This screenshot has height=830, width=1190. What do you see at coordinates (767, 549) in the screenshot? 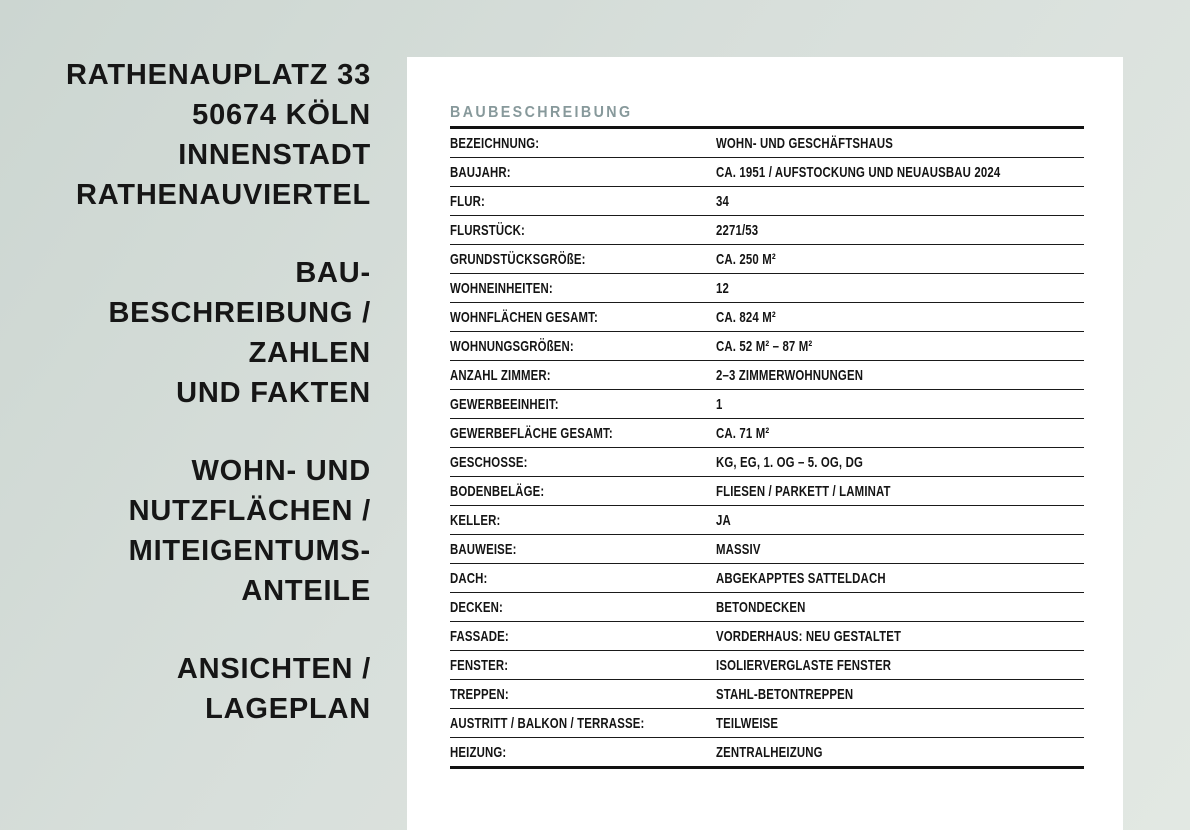
I see `table-row: BAUWEISE: MASSIV` at bounding box center [767, 549].